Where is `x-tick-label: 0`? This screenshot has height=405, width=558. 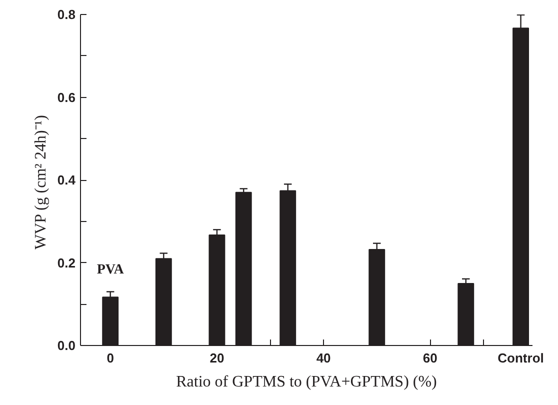 x-tick-label: 0 is located at coordinates (110, 358).